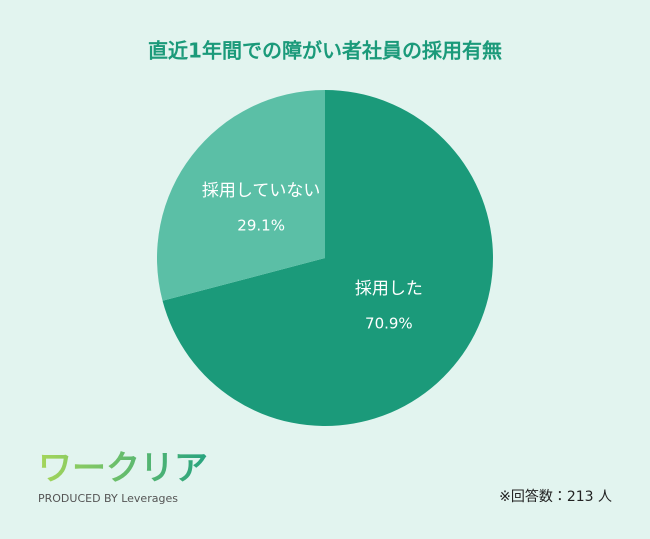 This screenshot has width=650, height=539. I want to click on slice-label: 採用していない, so click(261, 191).